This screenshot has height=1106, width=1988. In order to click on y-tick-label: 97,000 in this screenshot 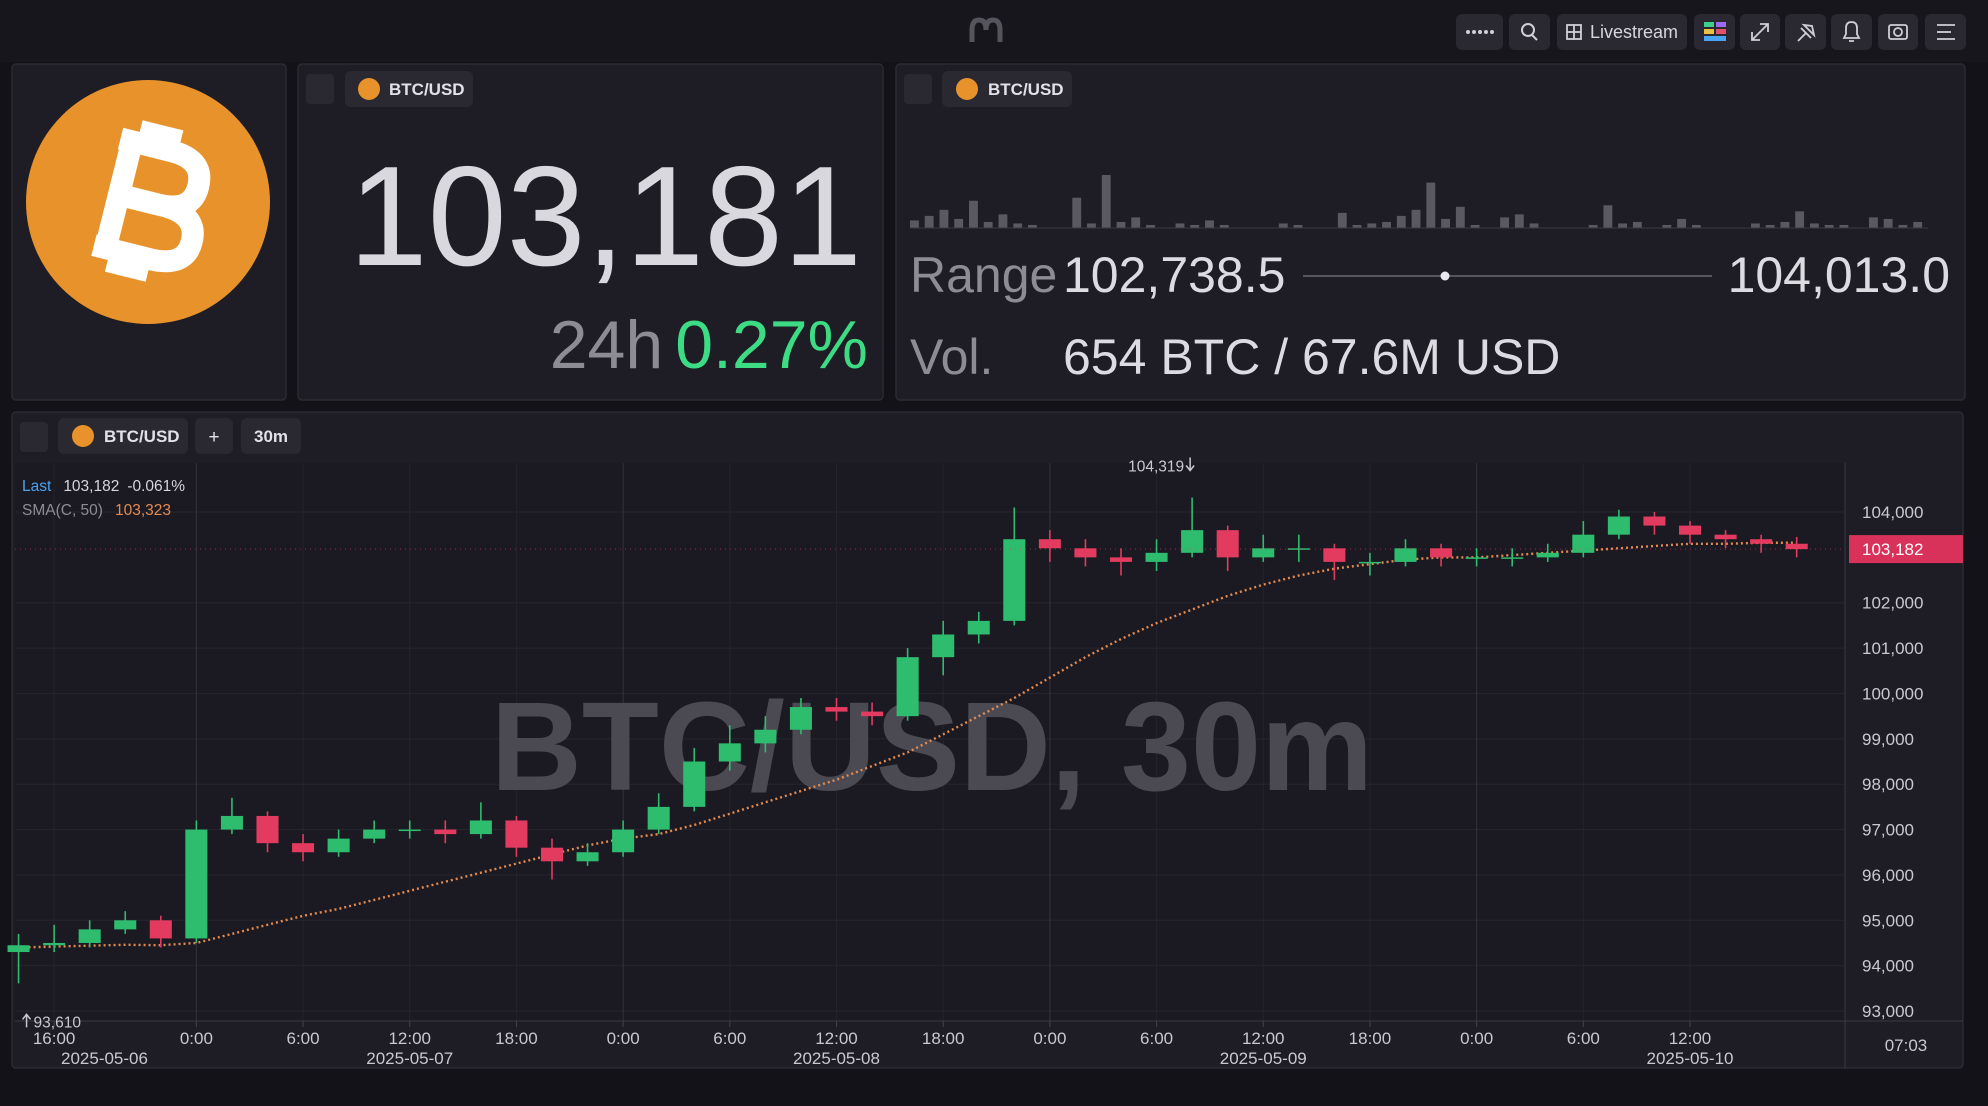, I will do `click(1888, 830)`.